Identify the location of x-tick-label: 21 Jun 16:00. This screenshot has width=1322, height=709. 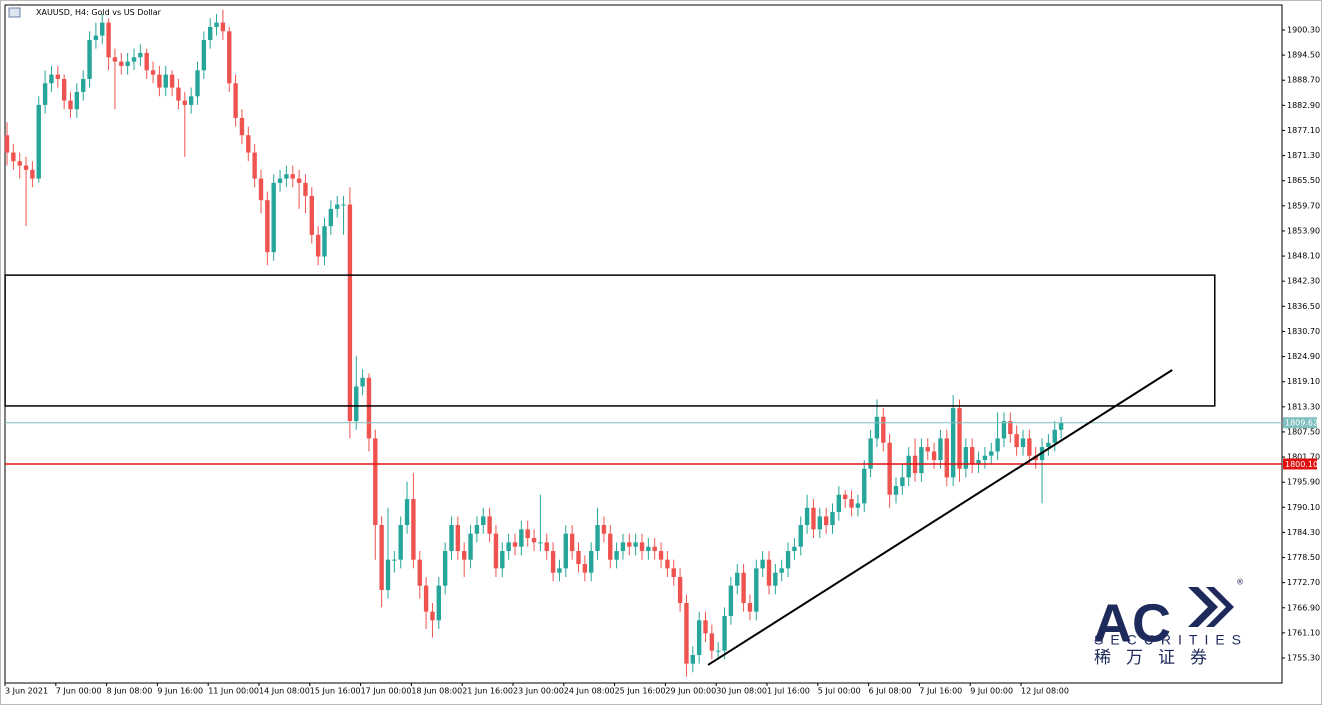
(487, 691).